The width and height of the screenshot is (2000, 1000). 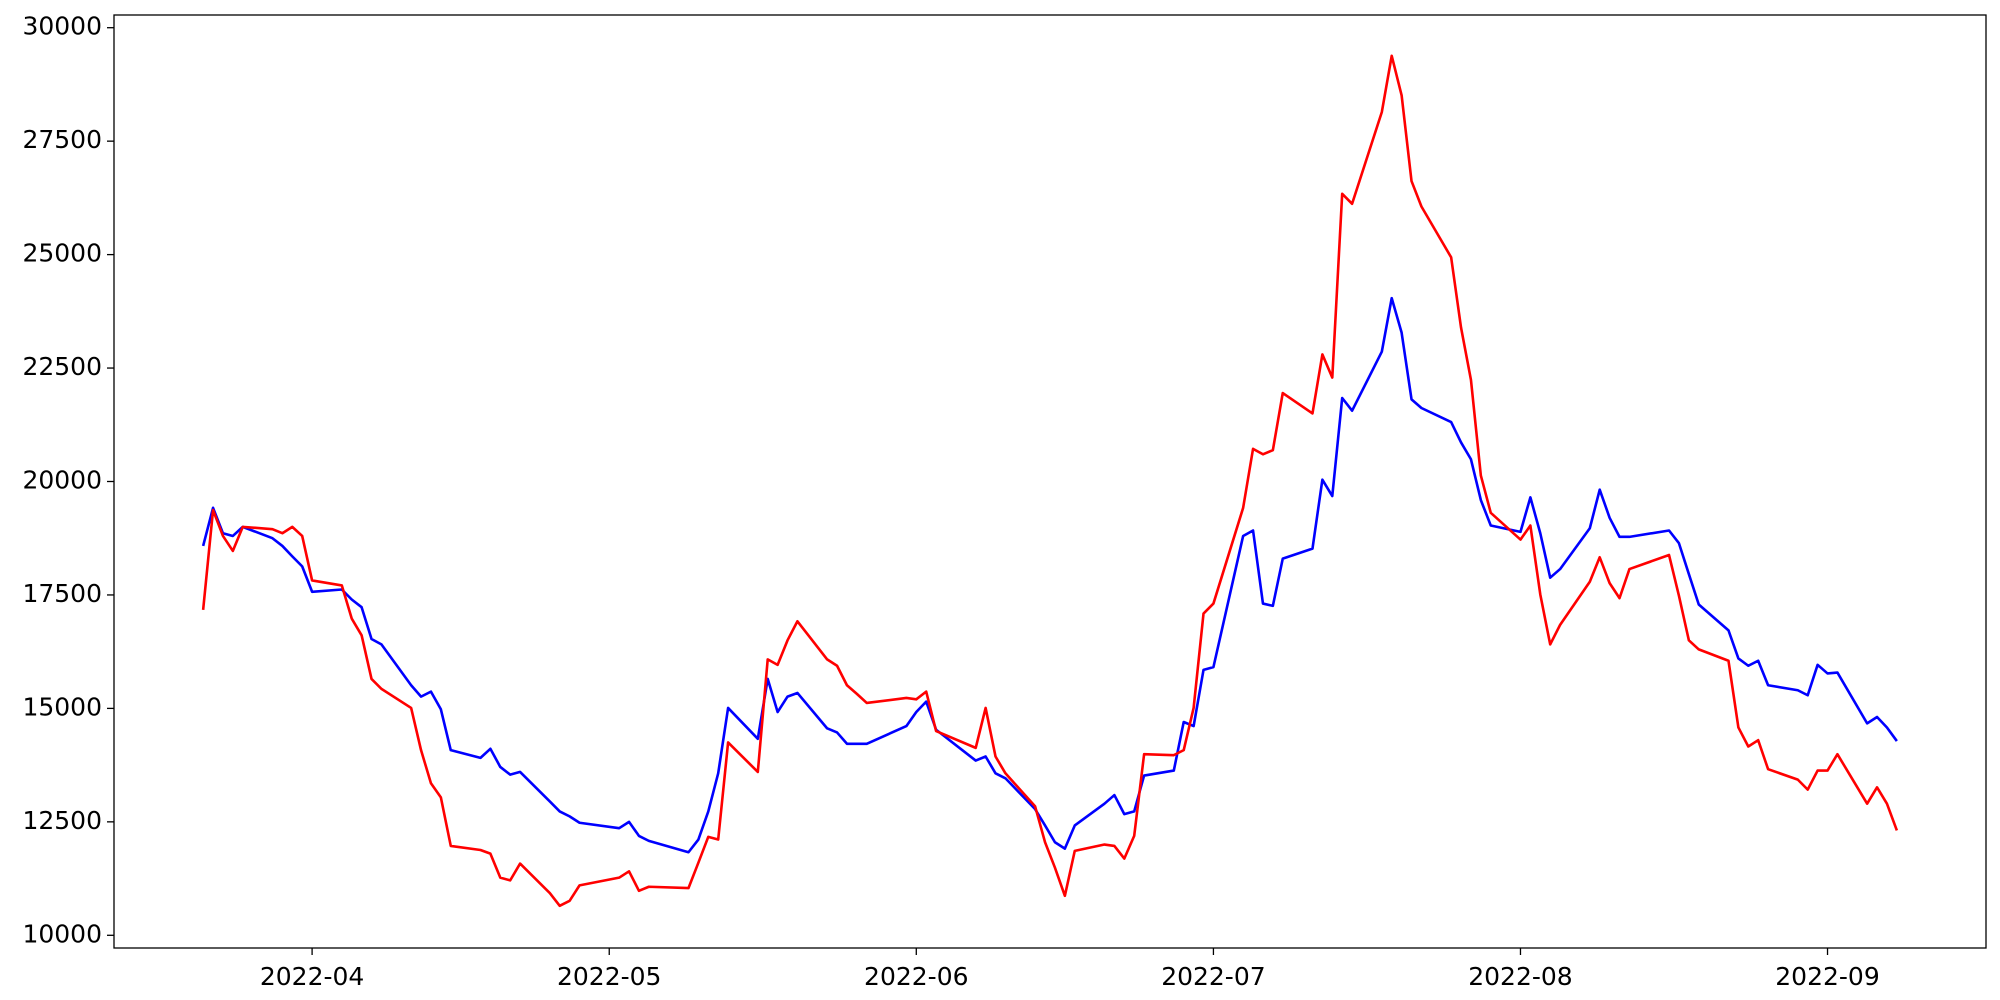 I want to click on y-tick-label: 30000, so click(x=62, y=26).